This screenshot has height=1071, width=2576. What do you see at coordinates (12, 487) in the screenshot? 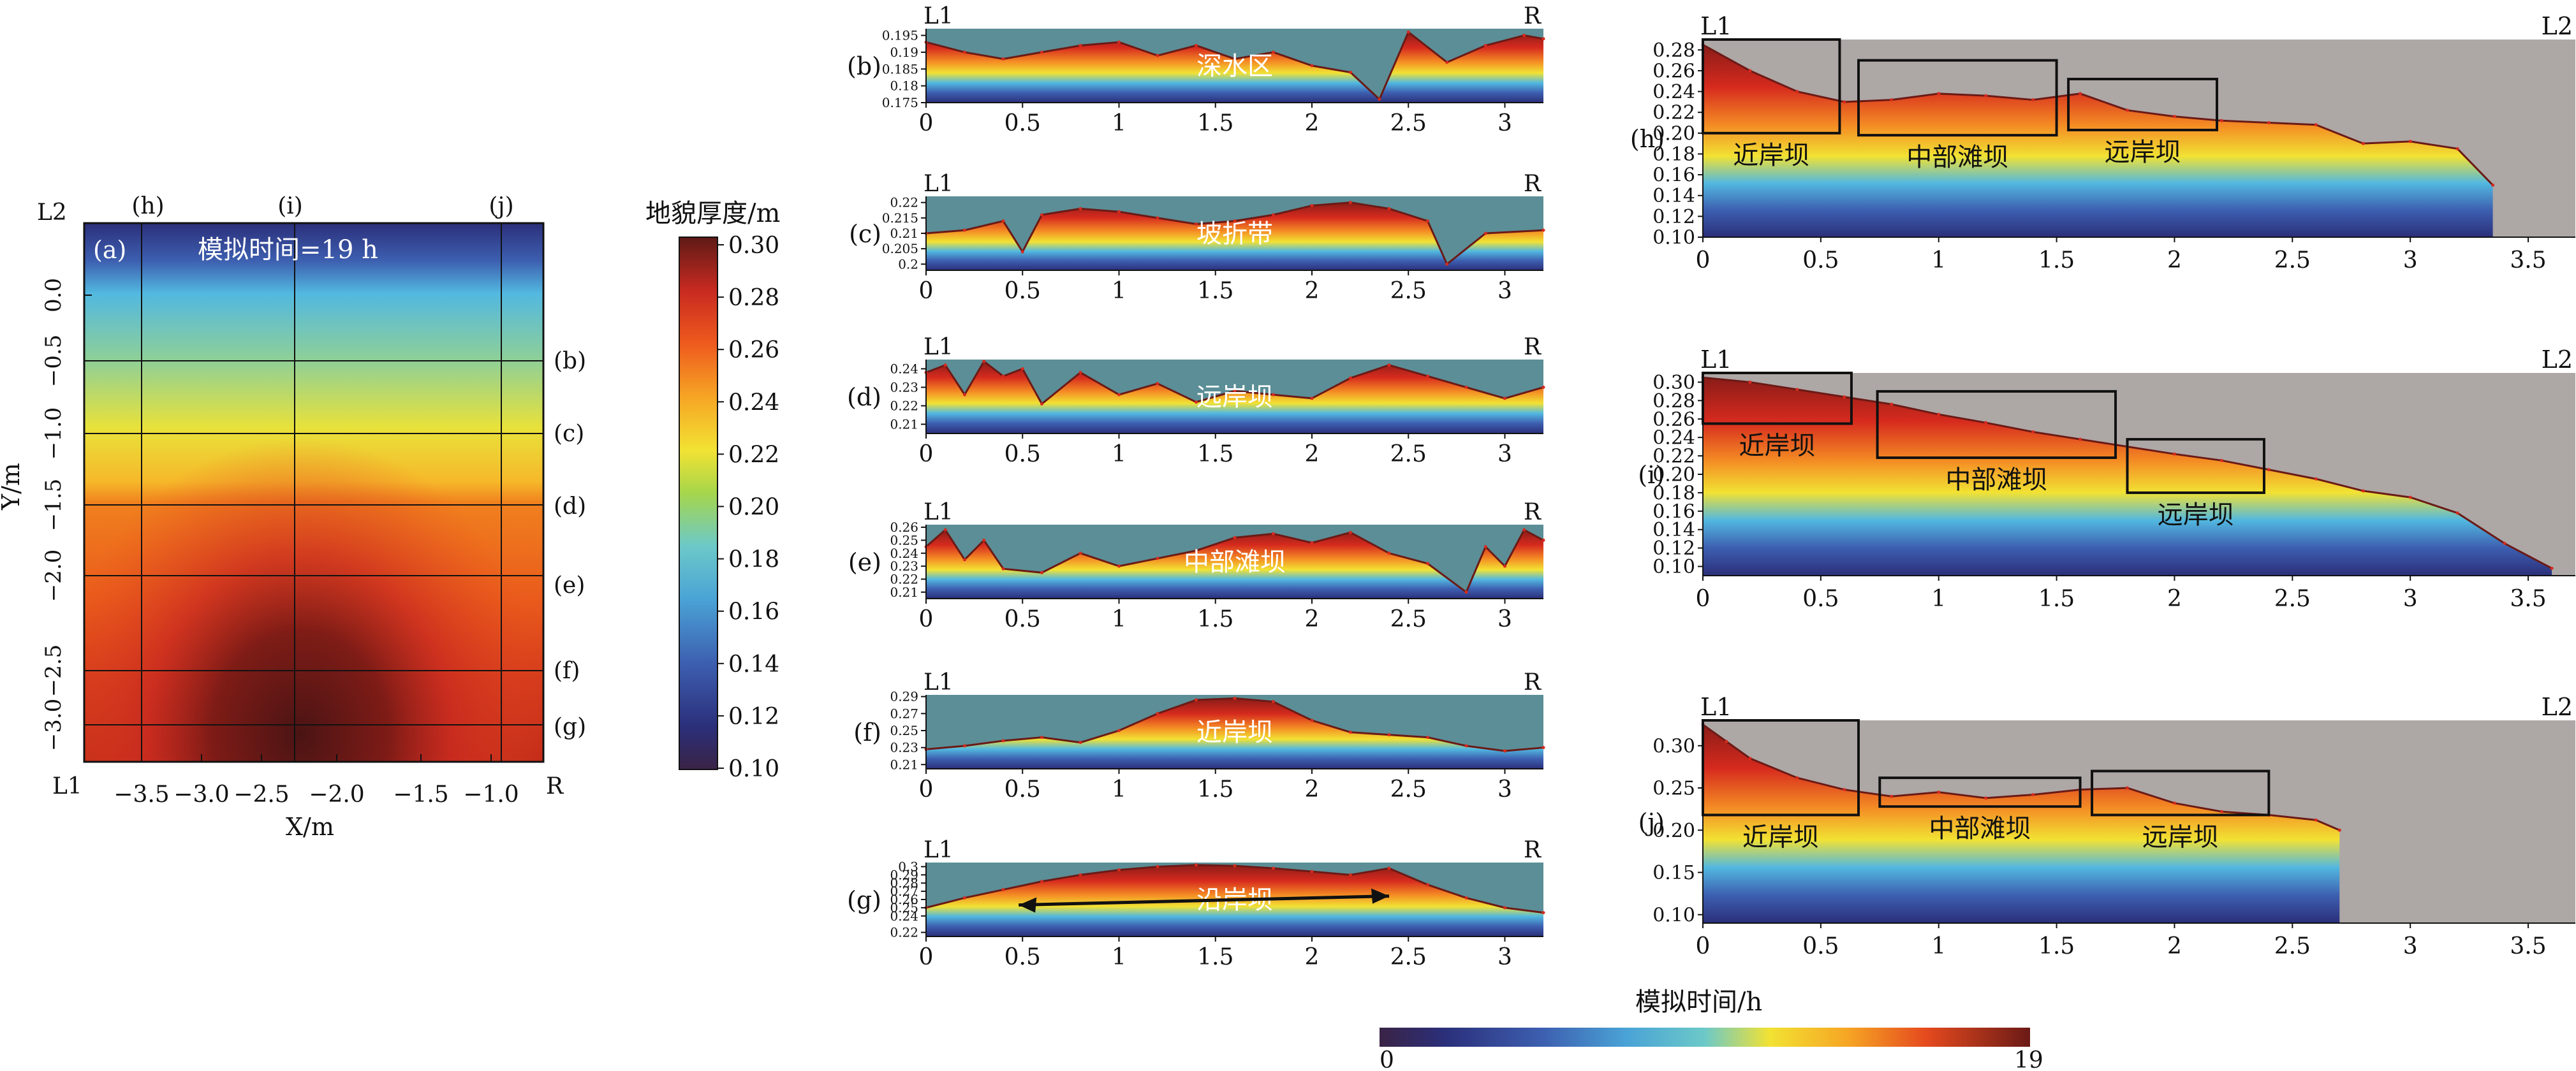
I see `map-y-axis-label: Y/m` at bounding box center [12, 487].